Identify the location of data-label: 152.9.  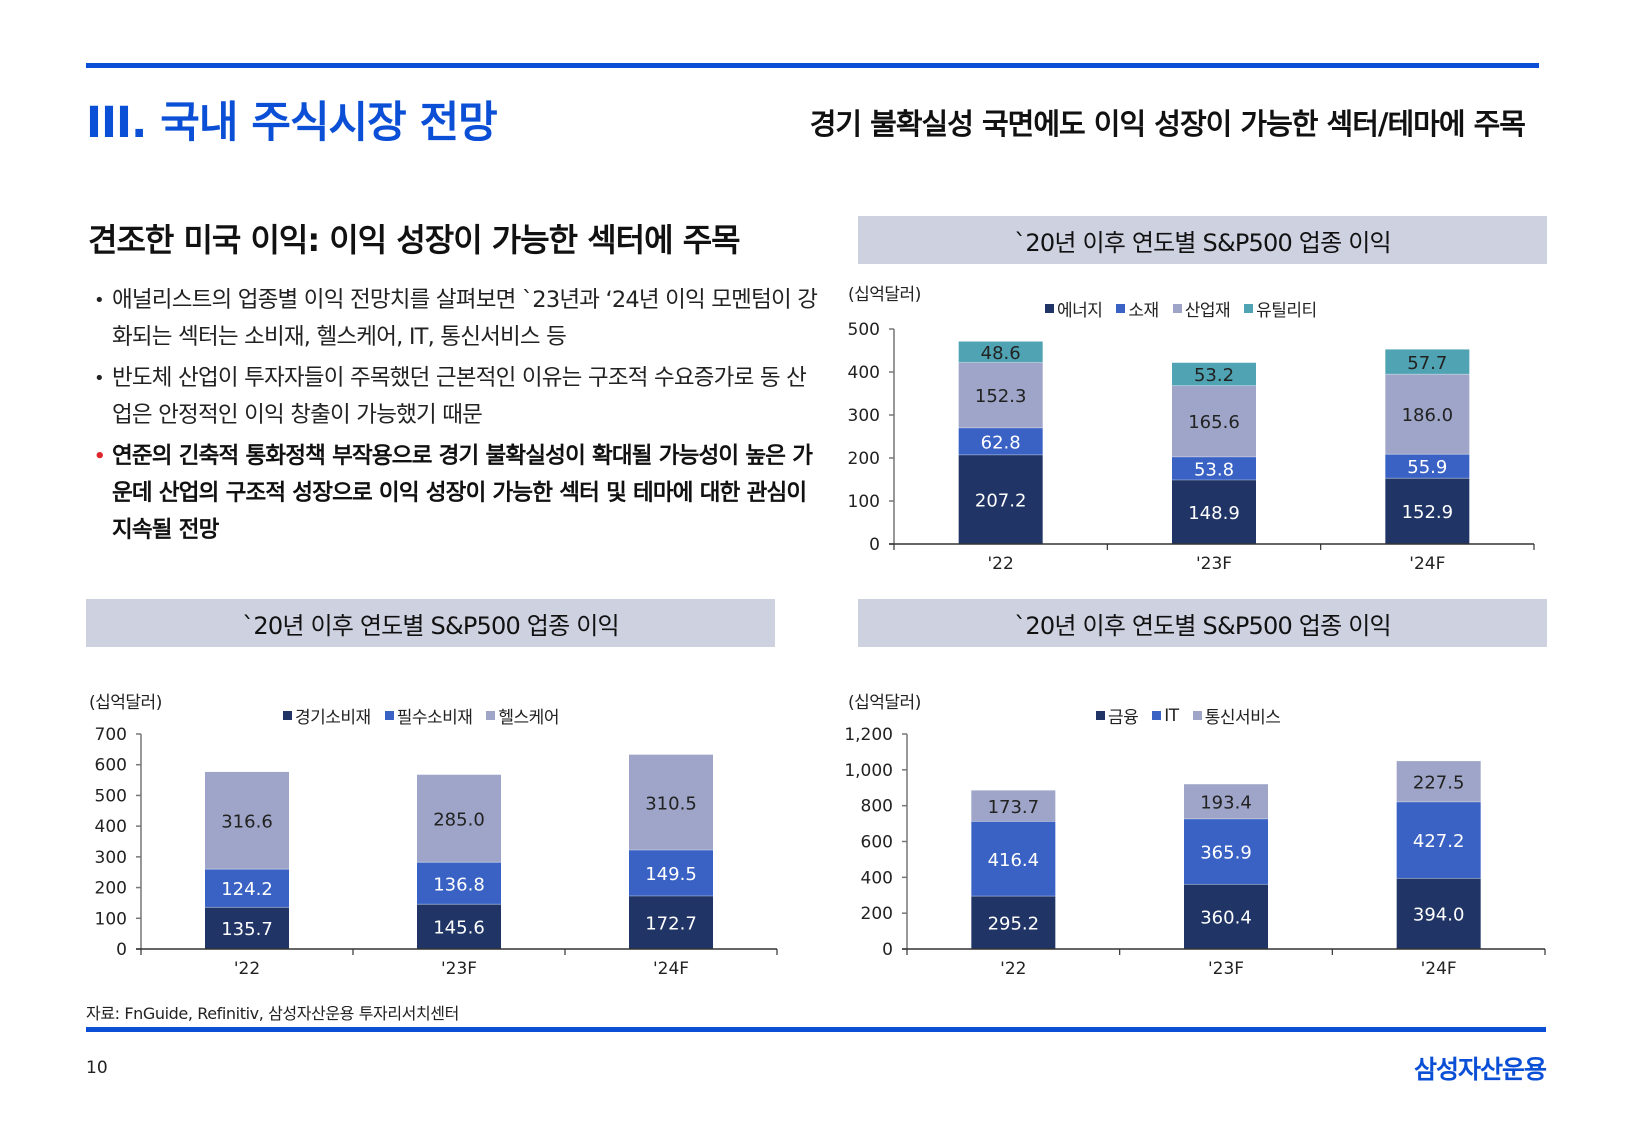
(1428, 512).